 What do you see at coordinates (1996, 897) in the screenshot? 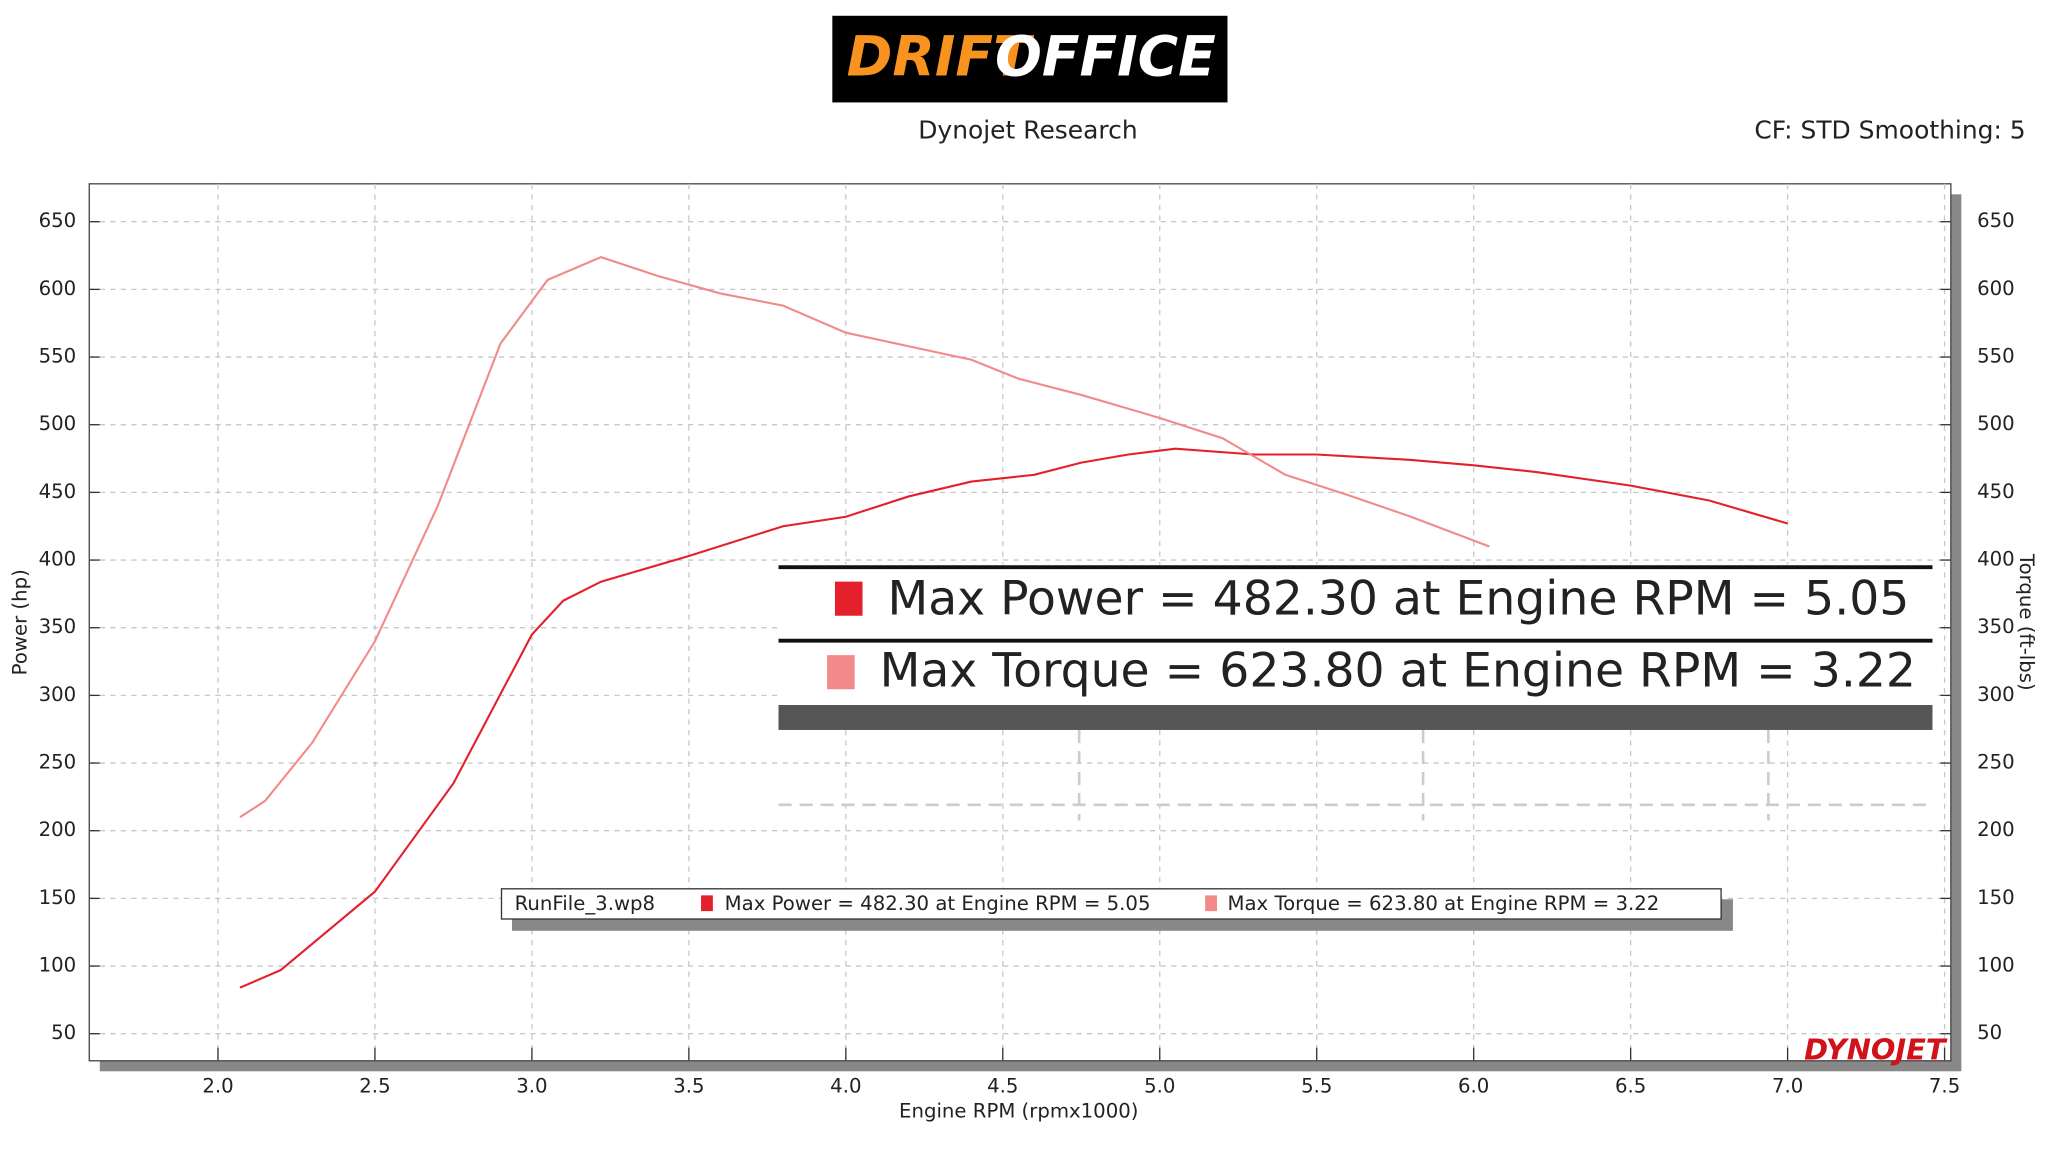
I see `y2-tick-label: 150` at bounding box center [1996, 897].